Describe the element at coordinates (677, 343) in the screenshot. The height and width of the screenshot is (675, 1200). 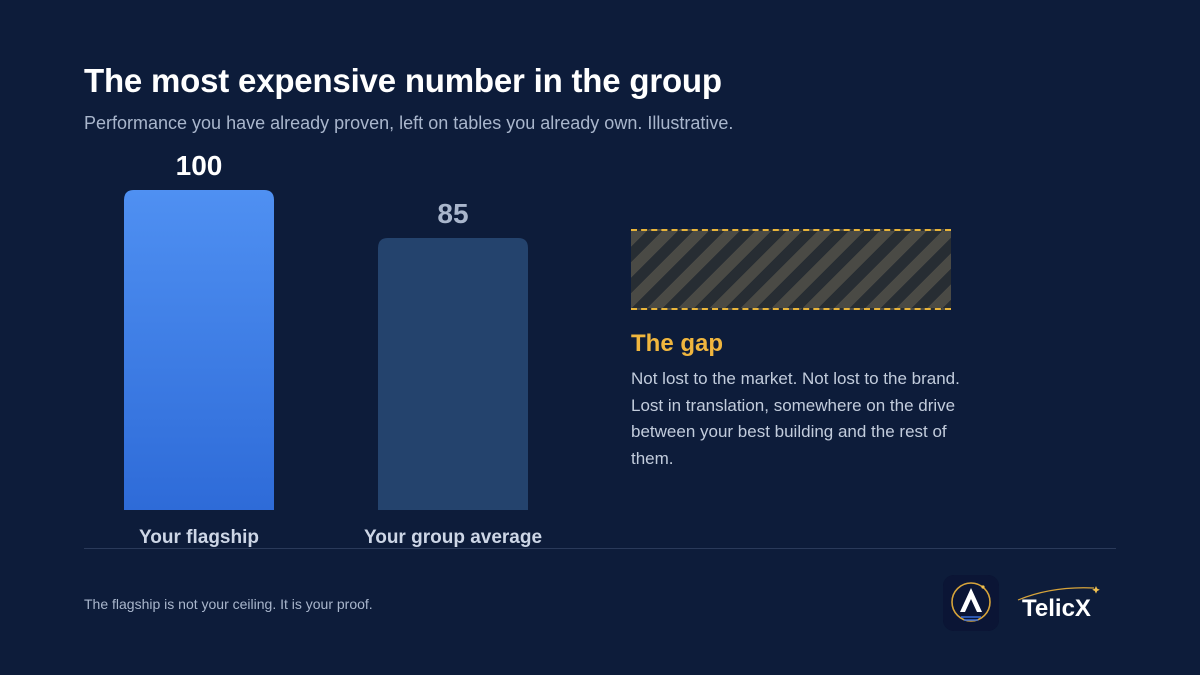
I see `gap-title: The gap` at that location.